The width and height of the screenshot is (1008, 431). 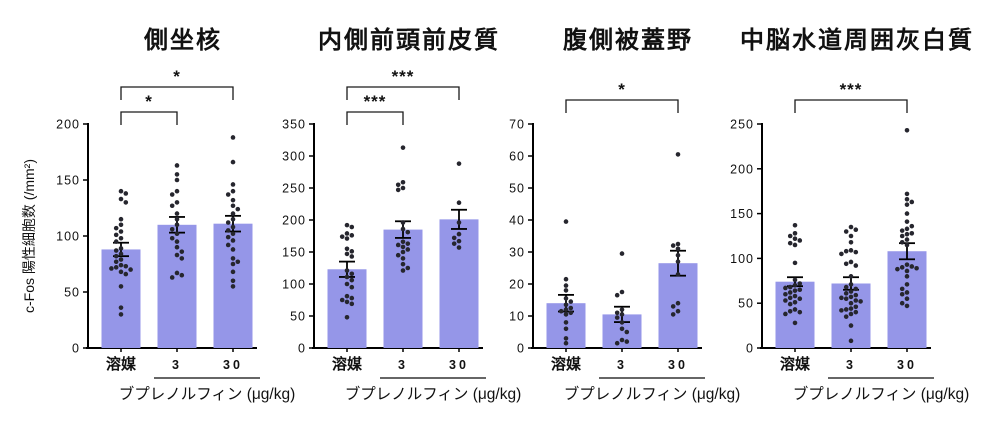 I want to click on y-tick-label: 300, so click(x=294, y=157).